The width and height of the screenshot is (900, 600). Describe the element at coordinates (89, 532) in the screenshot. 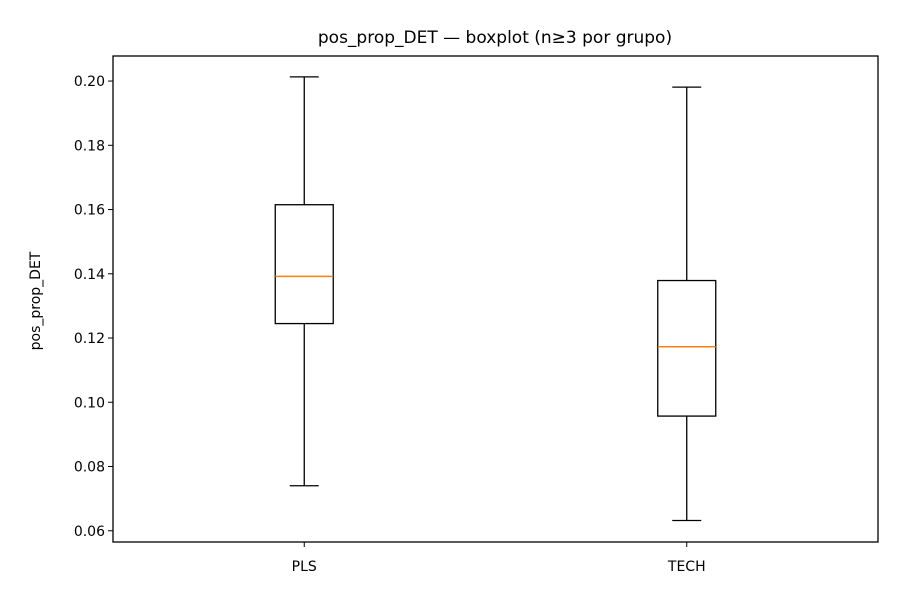

I see `y-tick-label: 0.06` at that location.